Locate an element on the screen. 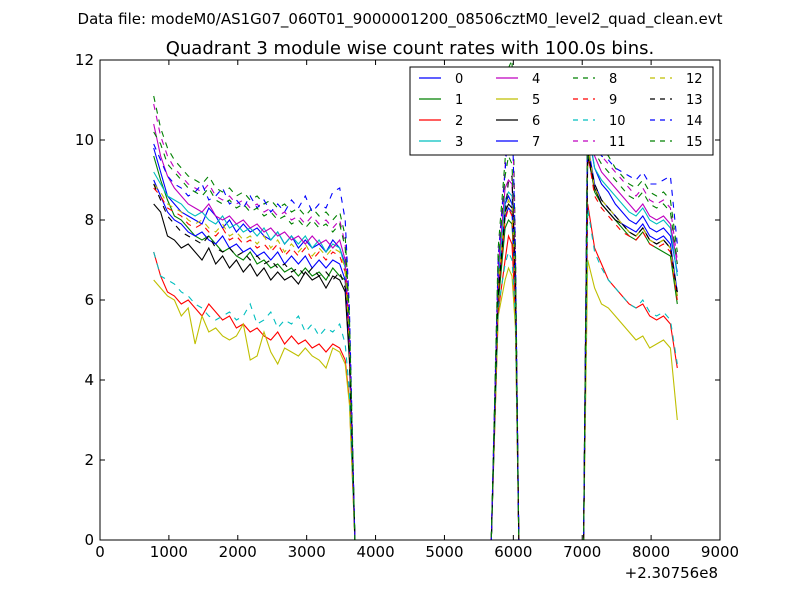 The height and width of the screenshot is (600, 800). y-tick-label: 8 is located at coordinates (89, 220).